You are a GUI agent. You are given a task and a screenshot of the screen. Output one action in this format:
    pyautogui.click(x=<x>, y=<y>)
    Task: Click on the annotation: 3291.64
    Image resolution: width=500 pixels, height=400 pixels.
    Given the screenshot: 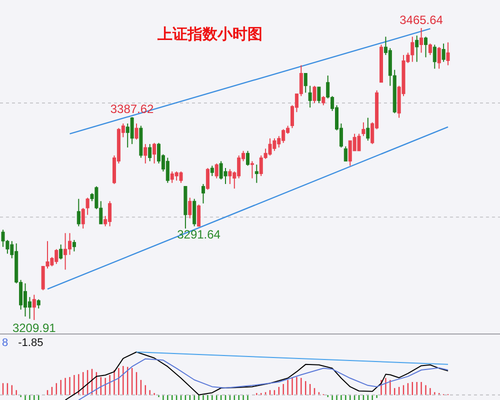 What is the action you would take?
    pyautogui.click(x=199, y=235)
    